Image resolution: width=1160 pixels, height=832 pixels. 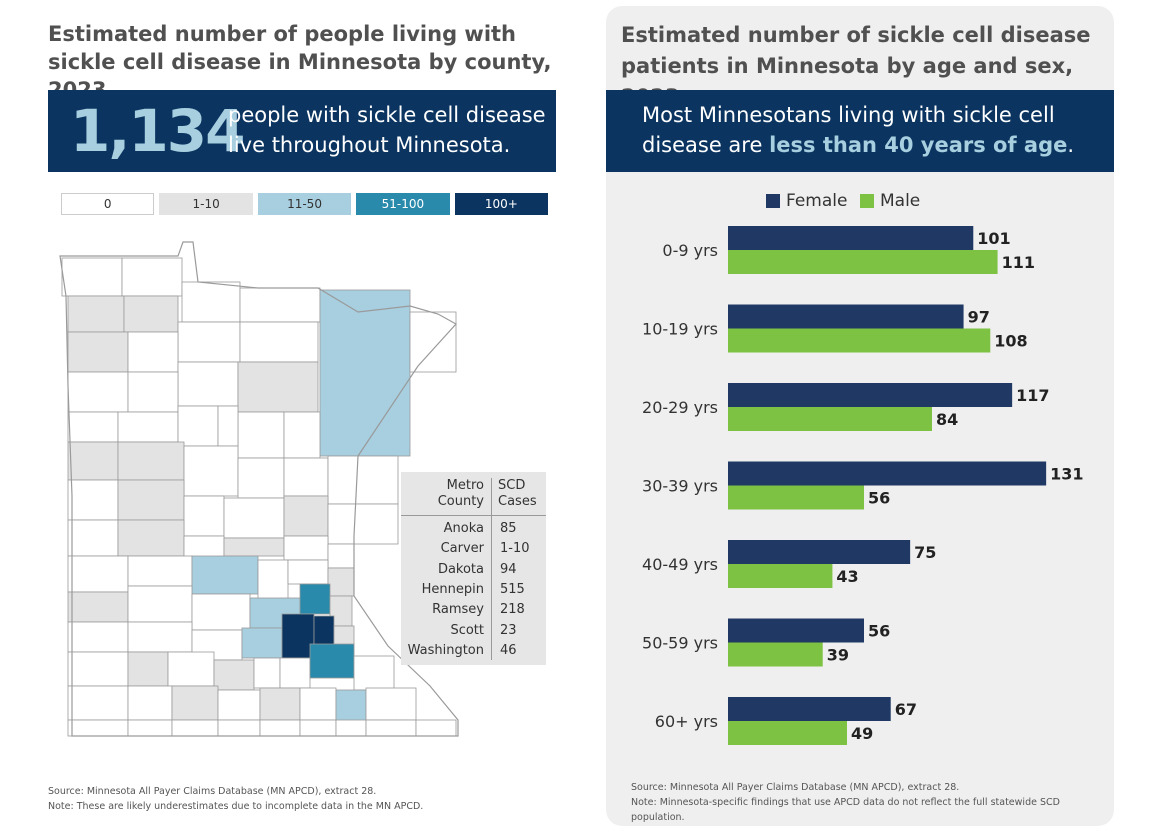 What do you see at coordinates (879, 631) in the screenshot?
I see `data-label-female: 56` at bounding box center [879, 631].